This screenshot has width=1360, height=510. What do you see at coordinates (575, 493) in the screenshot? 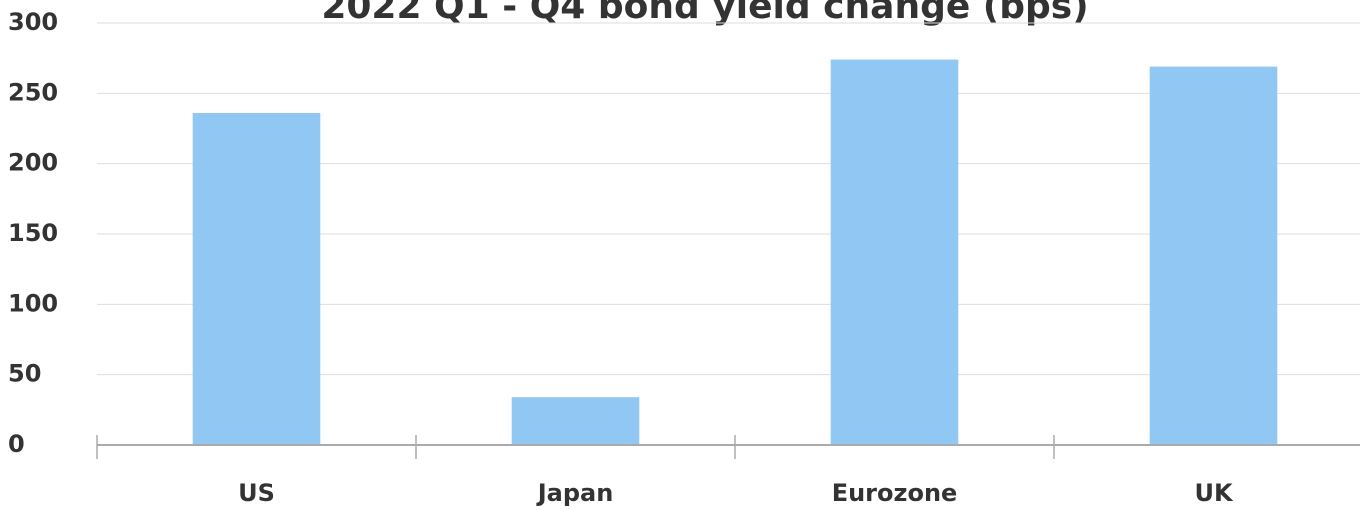
I see `x-tick-label: Japan` at bounding box center [575, 493].